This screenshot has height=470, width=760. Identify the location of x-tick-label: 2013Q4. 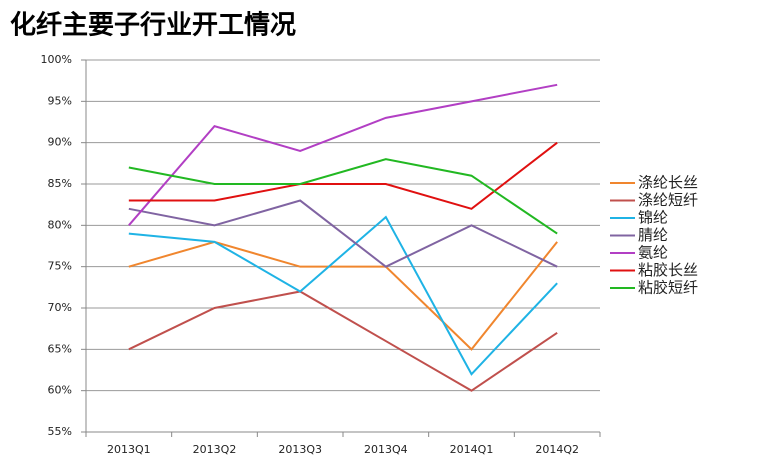
(386, 449).